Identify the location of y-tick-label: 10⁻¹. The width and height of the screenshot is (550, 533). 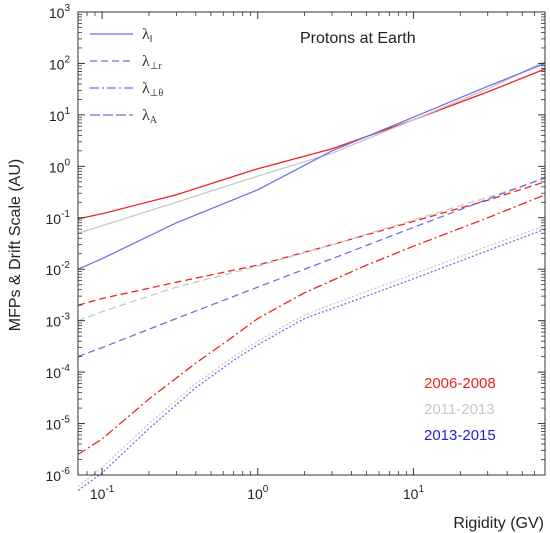
(58, 218).